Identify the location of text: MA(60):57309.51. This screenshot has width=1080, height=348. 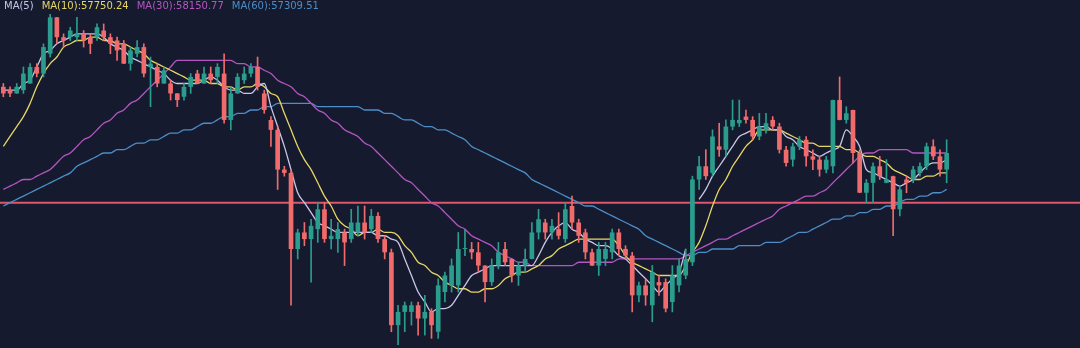
(275, 5).